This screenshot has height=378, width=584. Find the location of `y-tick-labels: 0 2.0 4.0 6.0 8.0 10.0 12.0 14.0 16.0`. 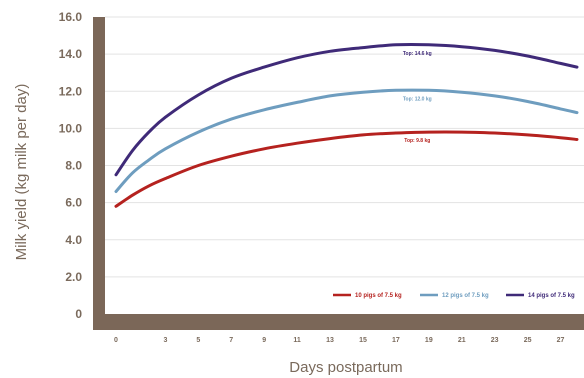

y-tick-labels: 0 2.0 4.0 6.0 8.0 10.0 12.0 14.0 16.0 is located at coordinates (71, 165).